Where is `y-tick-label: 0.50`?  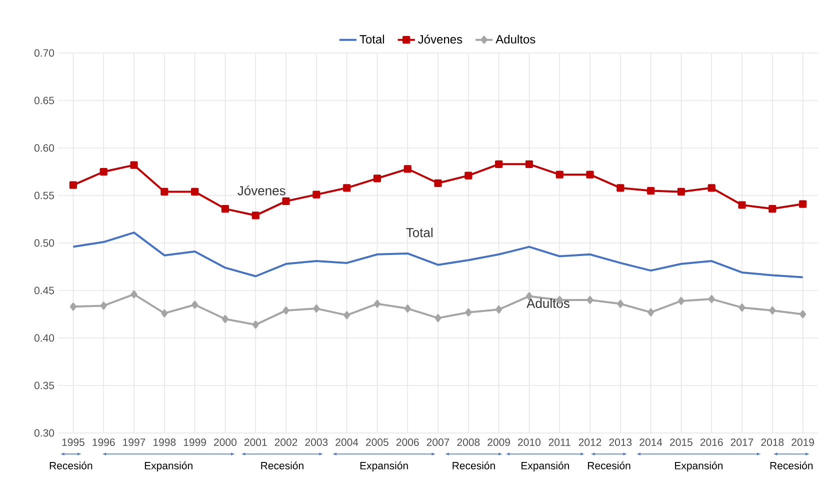 y-tick-label: 0.50 is located at coordinates (44, 243).